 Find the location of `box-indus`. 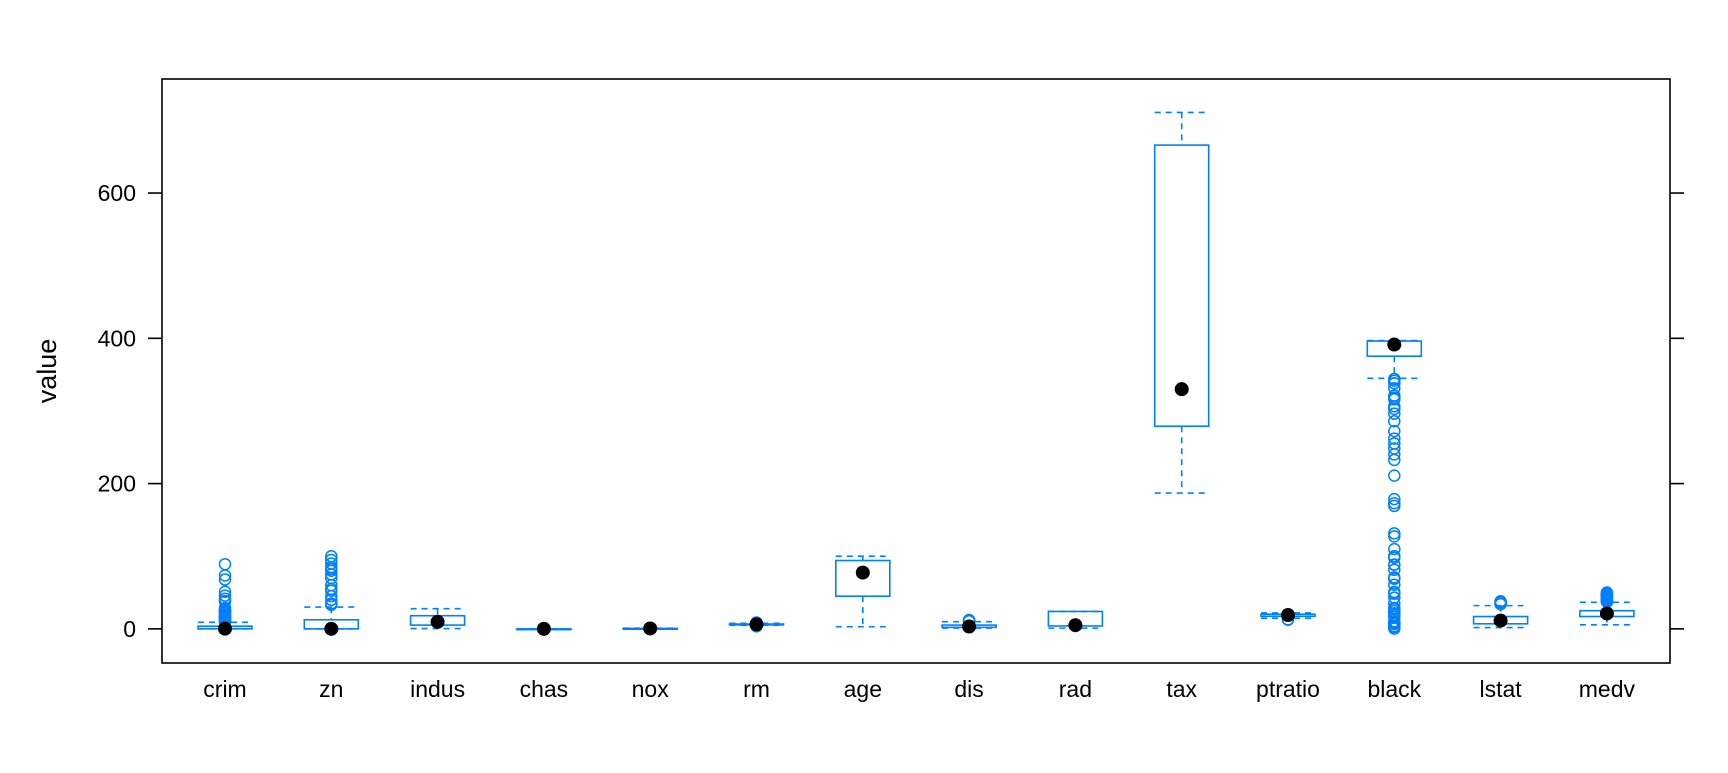

box-indus is located at coordinates (437, 618).